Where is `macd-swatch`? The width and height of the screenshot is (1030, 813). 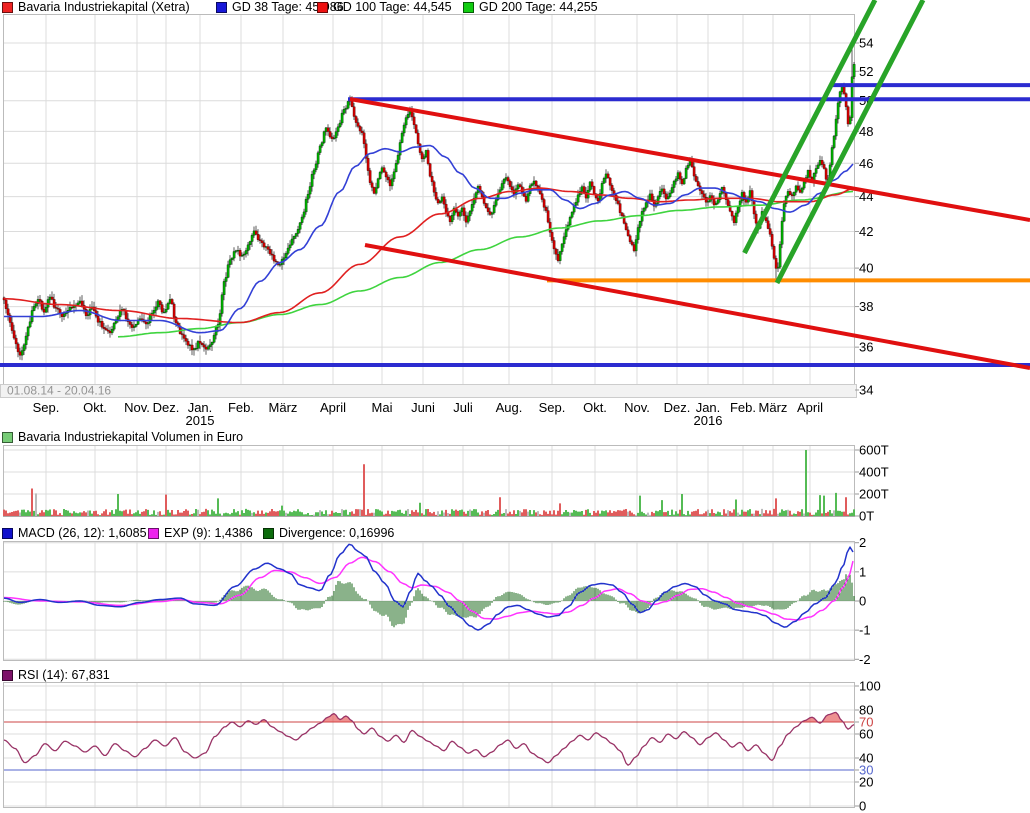 macd-swatch is located at coordinates (7, 533).